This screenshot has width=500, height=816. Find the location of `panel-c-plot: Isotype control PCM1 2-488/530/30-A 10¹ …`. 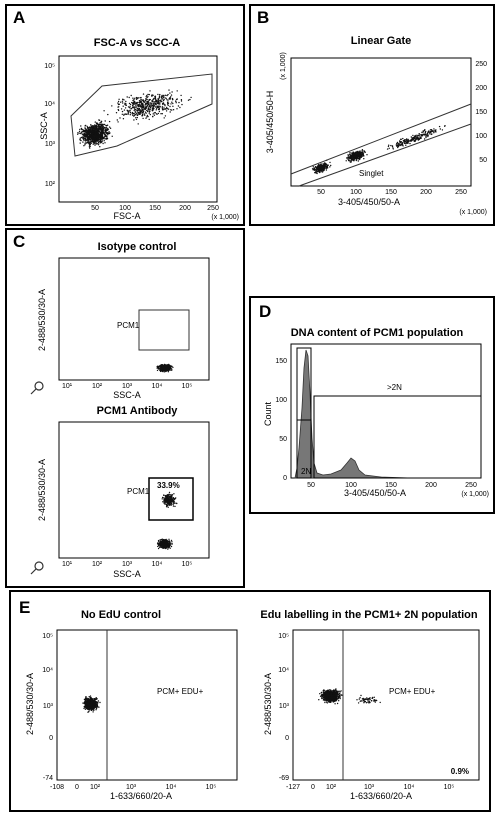

panel-c-plot: Isotype control PCM1 2-488/530/30-A 10¹ … is located at coordinates (120, 410).